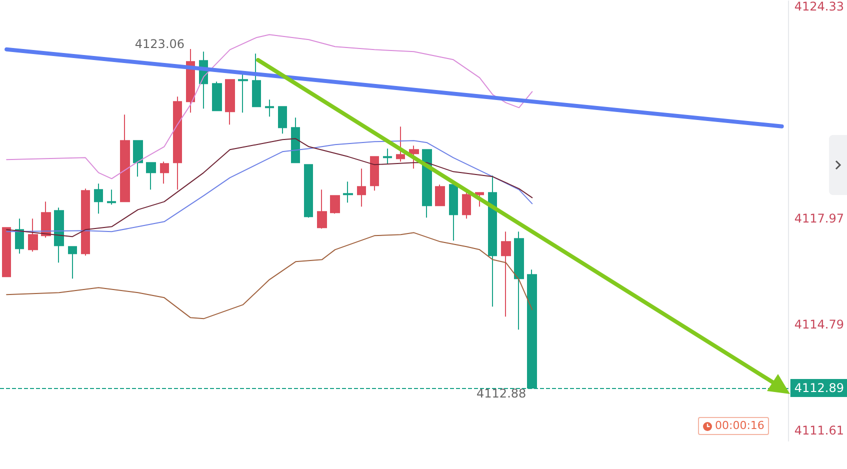  What do you see at coordinates (819, 431) in the screenshot?
I see `y-tick-label: 4111.61` at bounding box center [819, 431].